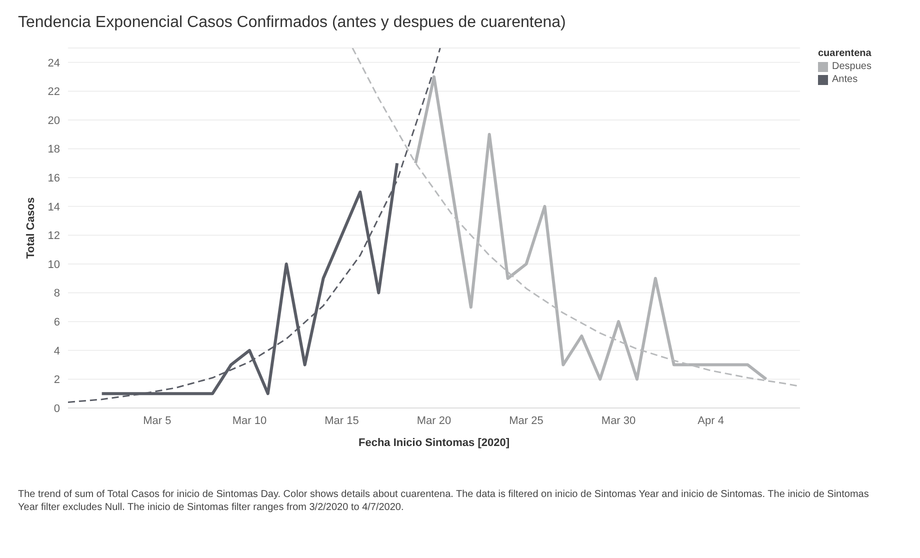 This screenshot has height=558, width=920. Describe the element at coordinates (292, 23) in the screenshot. I see `chart-title: Tendencia Exponencial Casos Confirmados (antes y despues de cuarentena)` at that location.